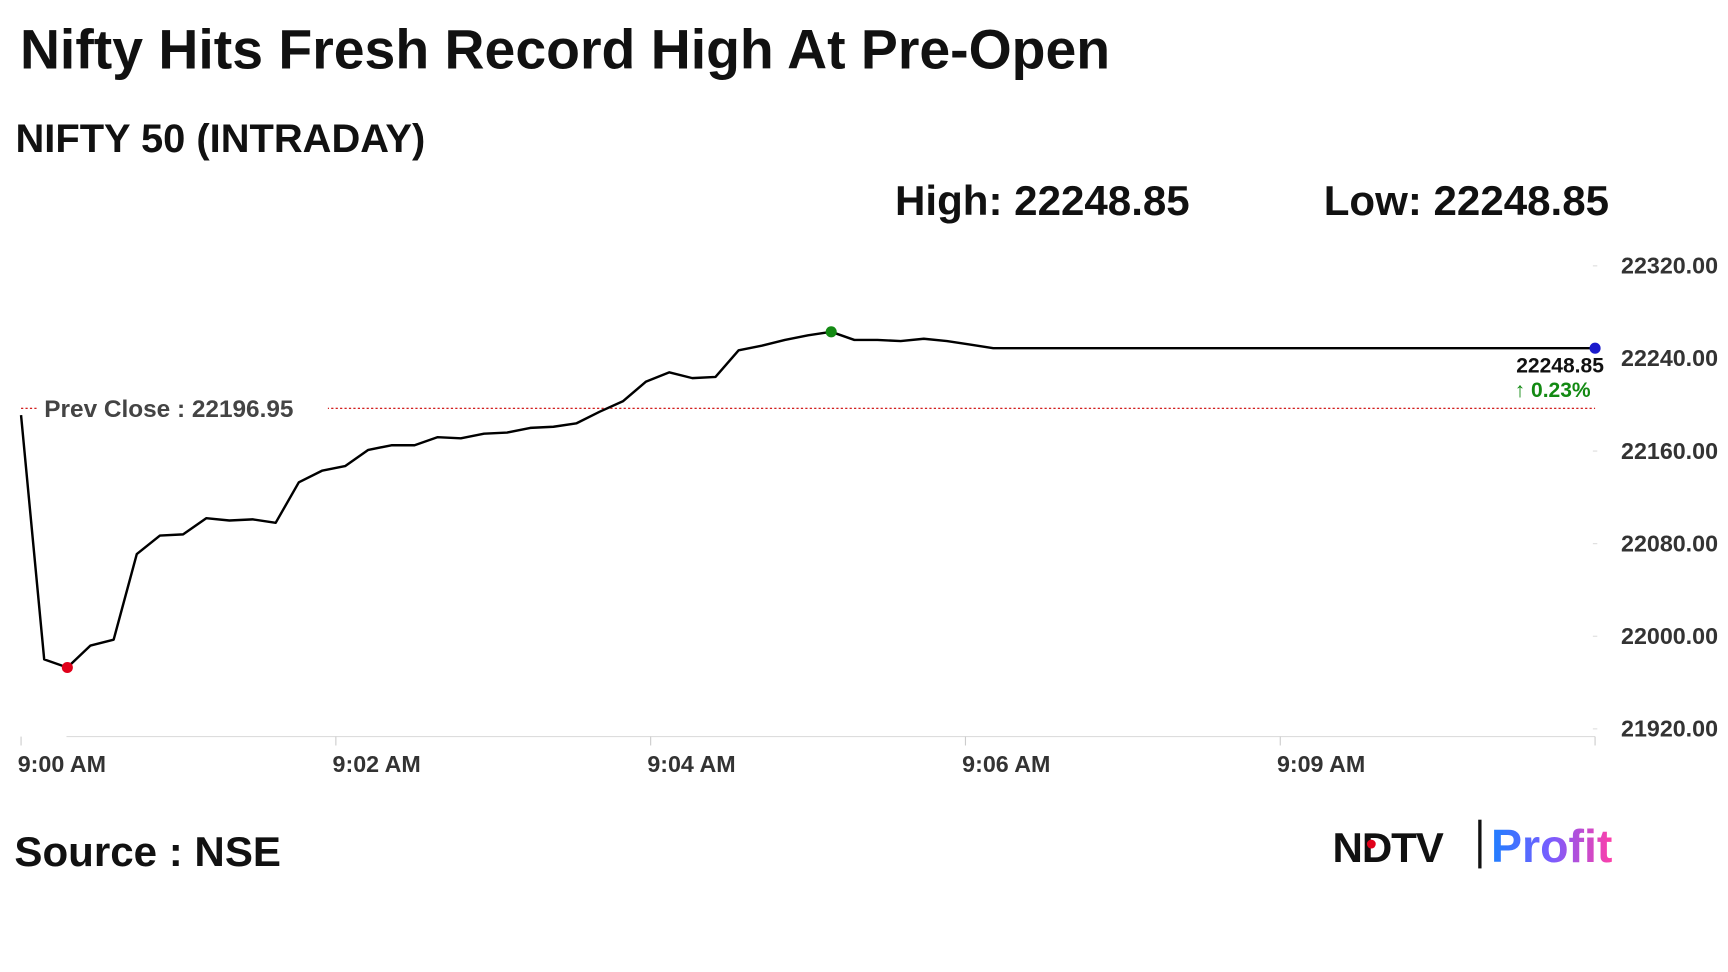 This screenshot has width=1728, height=972. Describe the element at coordinates (62, 764) in the screenshot. I see `x-tick-label: 9:00 AM` at that location.